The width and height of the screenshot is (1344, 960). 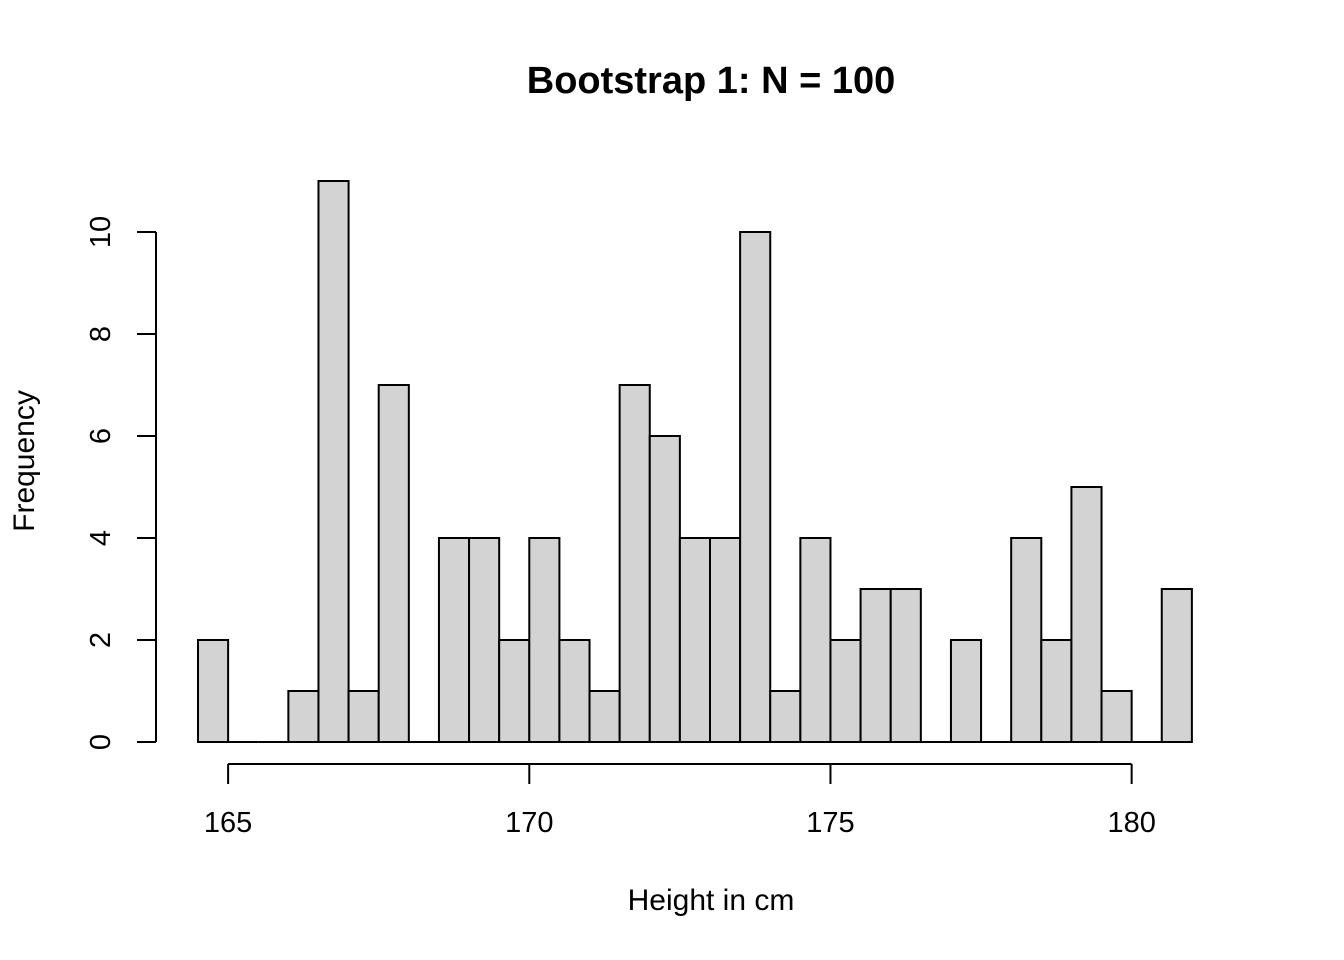 I want to click on y-tick-label: 6, so click(x=101, y=436).